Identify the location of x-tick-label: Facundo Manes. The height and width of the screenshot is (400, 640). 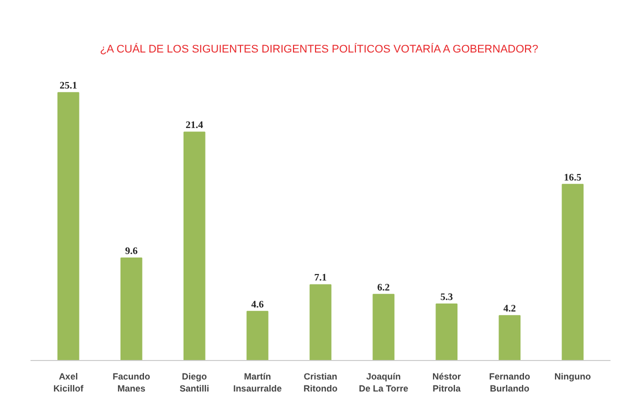
(131, 383).